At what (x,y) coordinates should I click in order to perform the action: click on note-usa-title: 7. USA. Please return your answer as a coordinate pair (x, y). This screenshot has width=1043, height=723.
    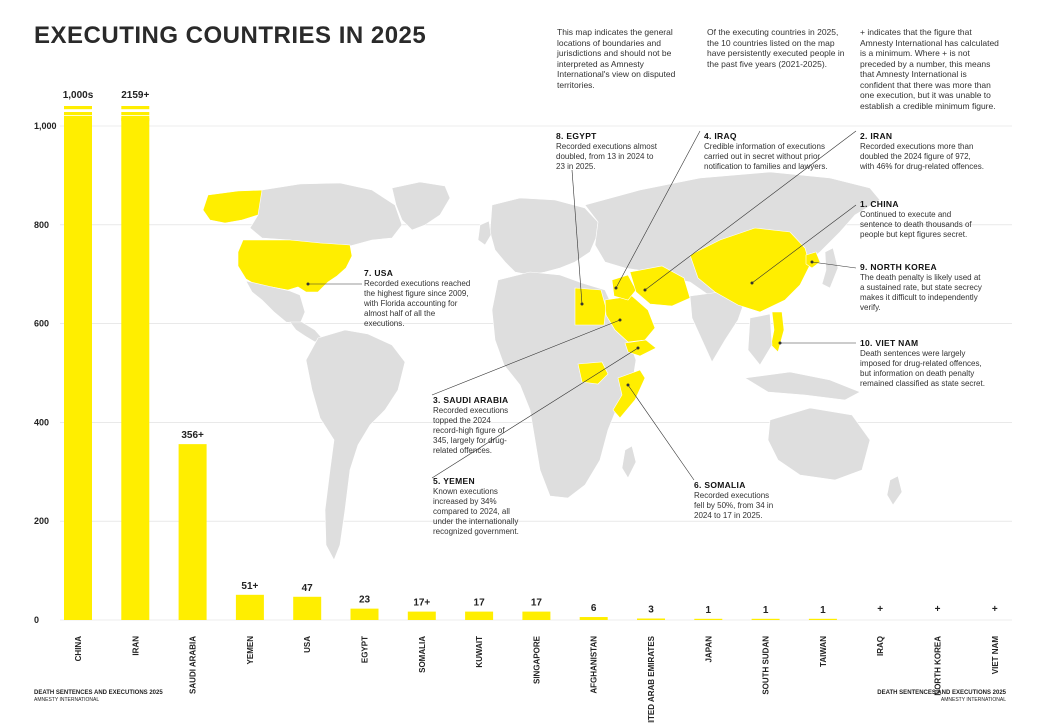
    Looking at the image, I should click on (379, 273).